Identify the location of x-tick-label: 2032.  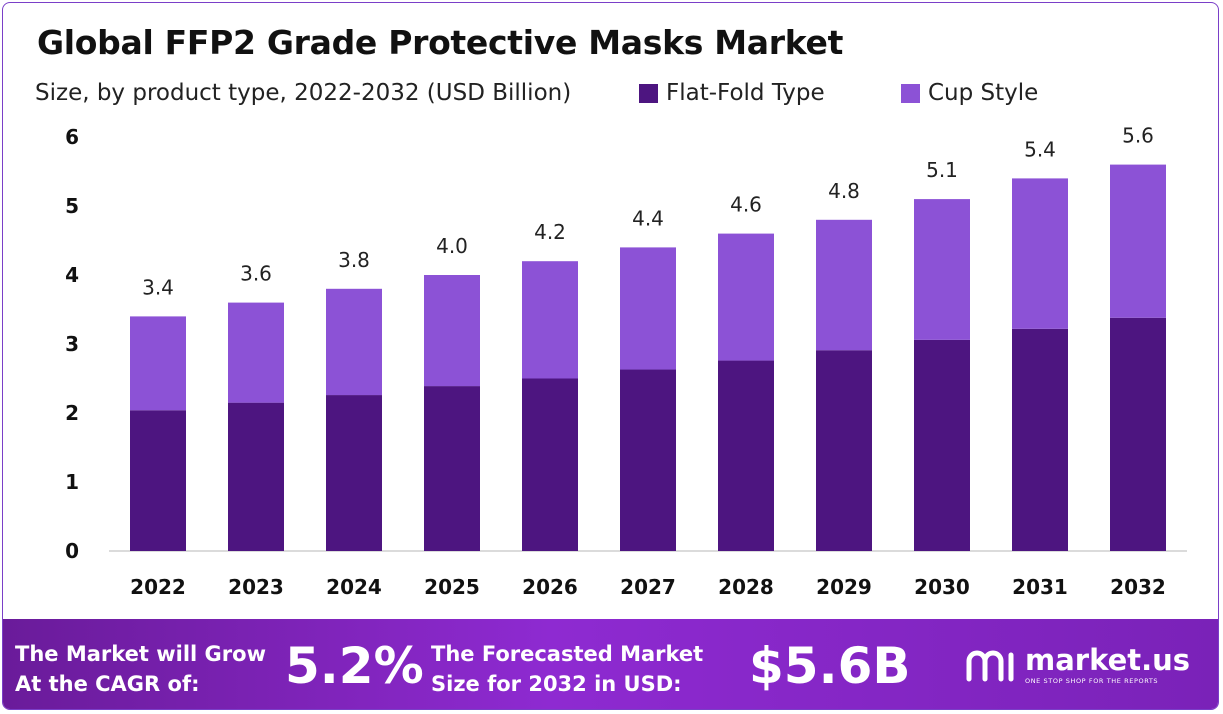
(1138, 587).